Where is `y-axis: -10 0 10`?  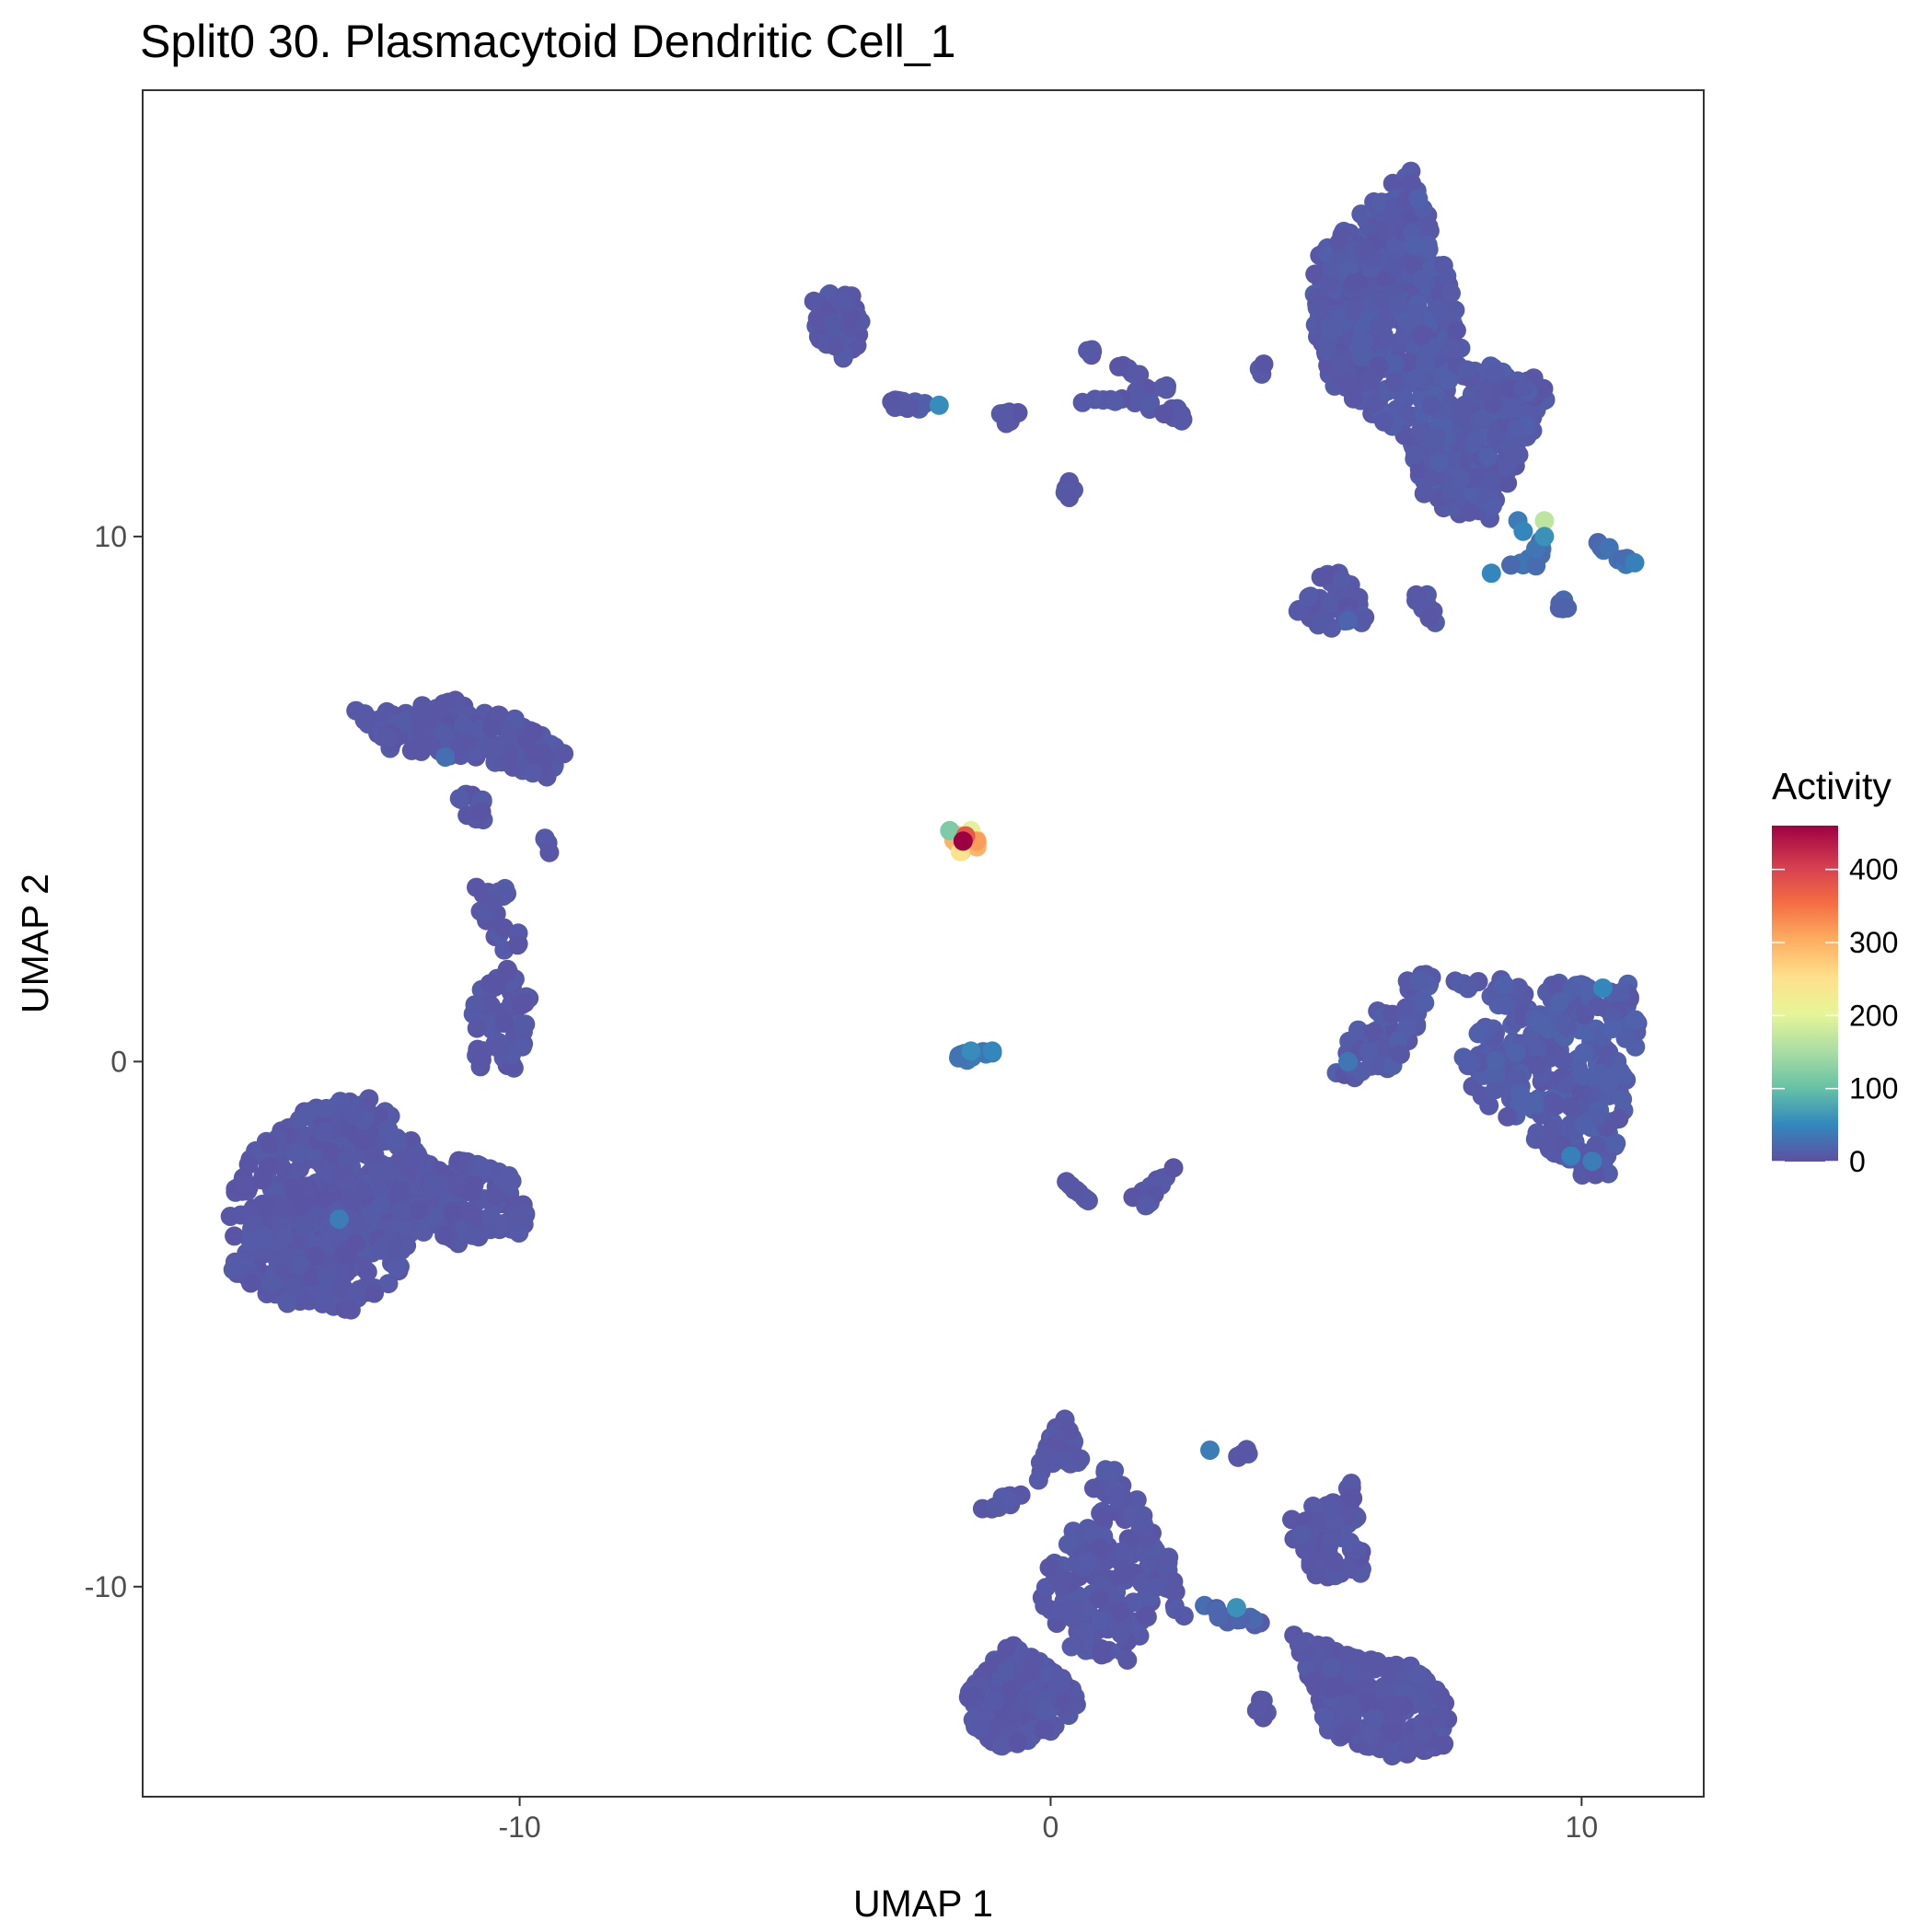
y-axis: -10 0 10 is located at coordinates (114, 1062).